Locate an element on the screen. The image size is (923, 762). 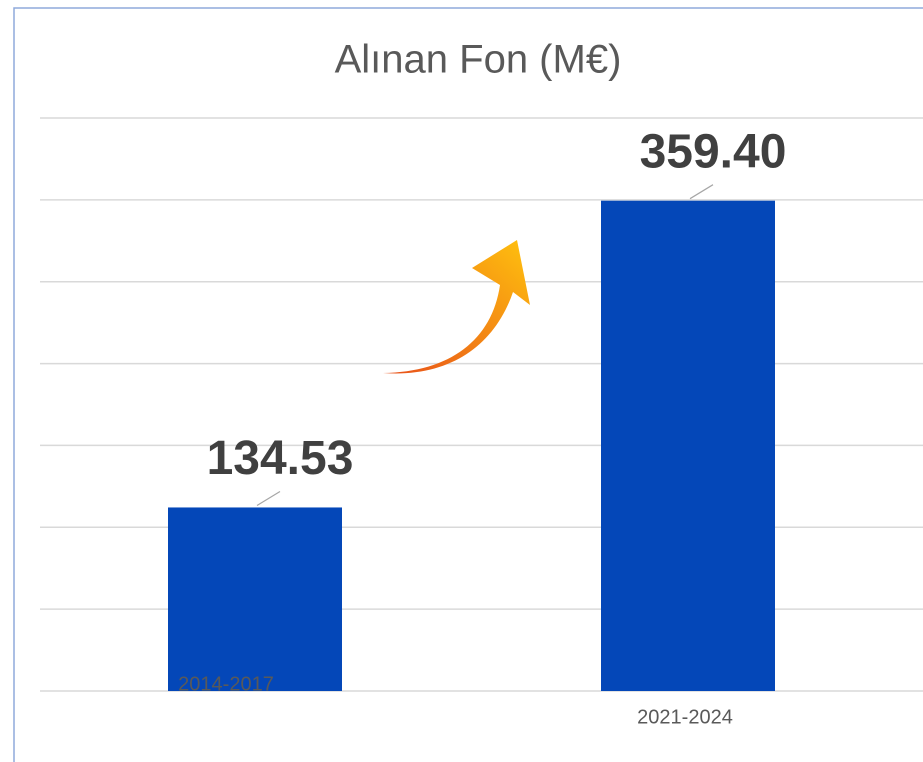
growth-arrow is located at coordinates (456, 307).